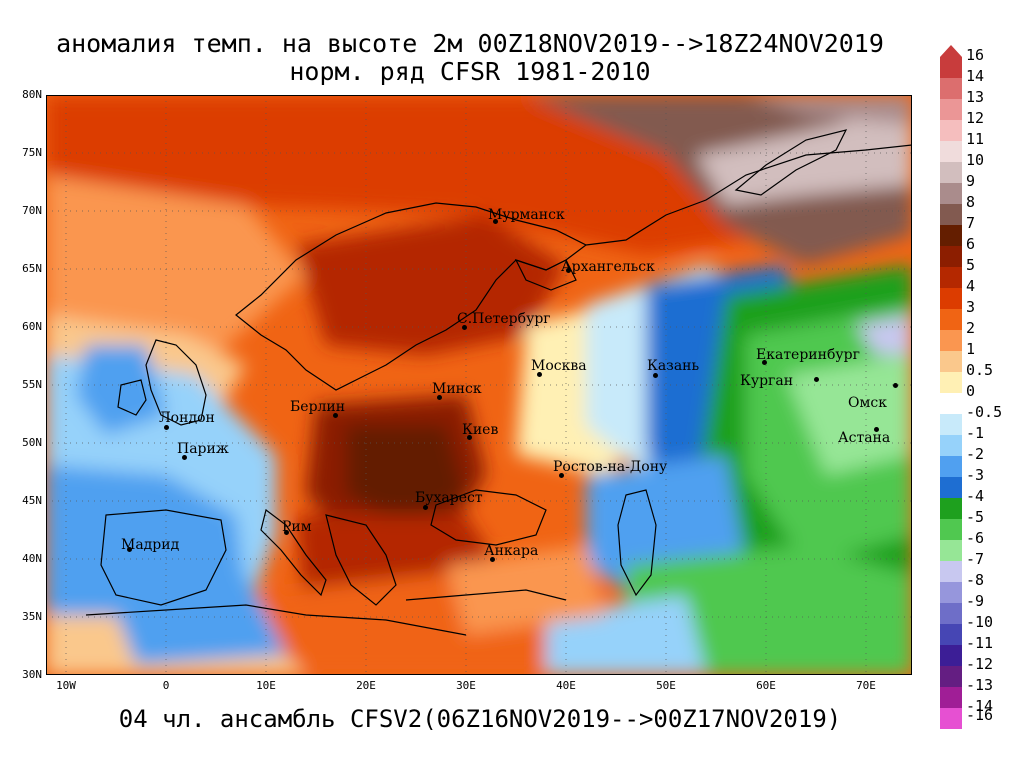  What do you see at coordinates (176, 382) in the screenshot?
I see `coast-british-isles` at bounding box center [176, 382].